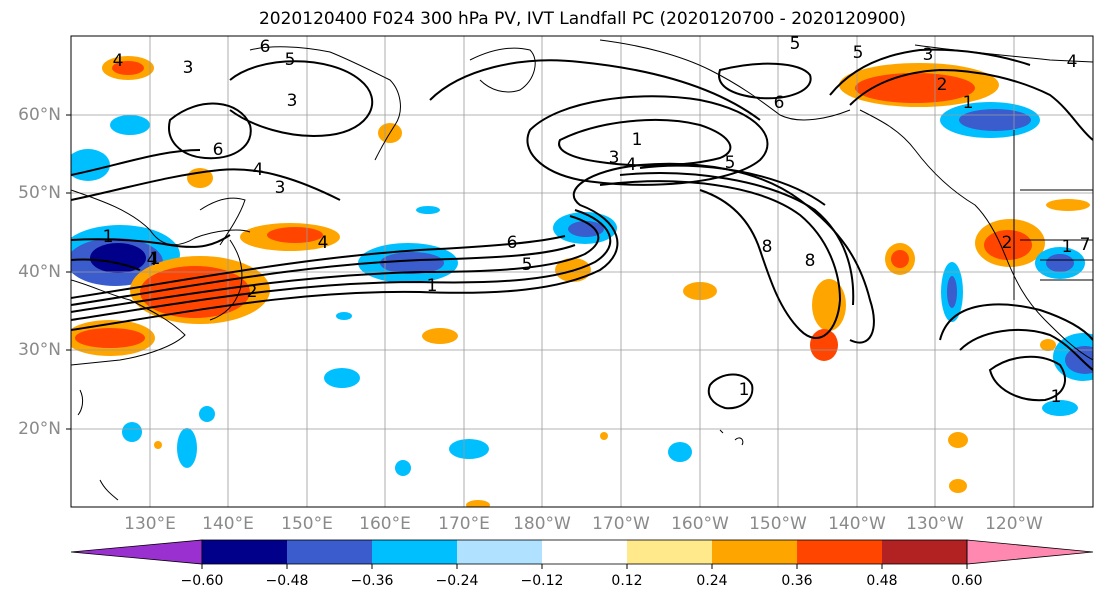 The height and width of the screenshot is (601, 1105). What do you see at coordinates (39, 272) in the screenshot?
I see `lat-label: 40°N` at bounding box center [39, 272].